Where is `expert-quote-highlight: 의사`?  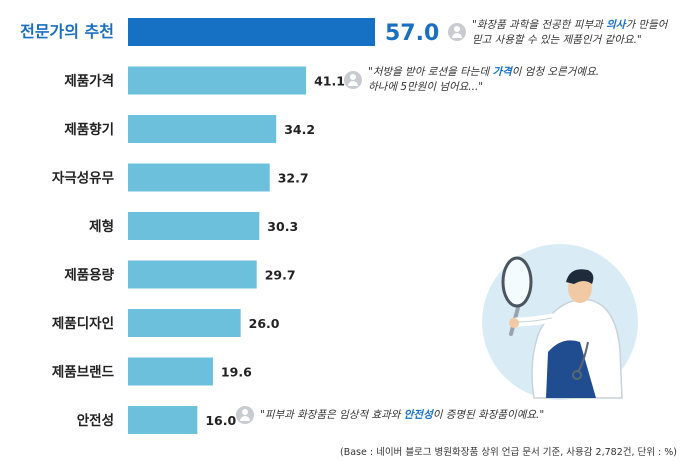 expert-quote-highlight: 의사 is located at coordinates (616, 25).